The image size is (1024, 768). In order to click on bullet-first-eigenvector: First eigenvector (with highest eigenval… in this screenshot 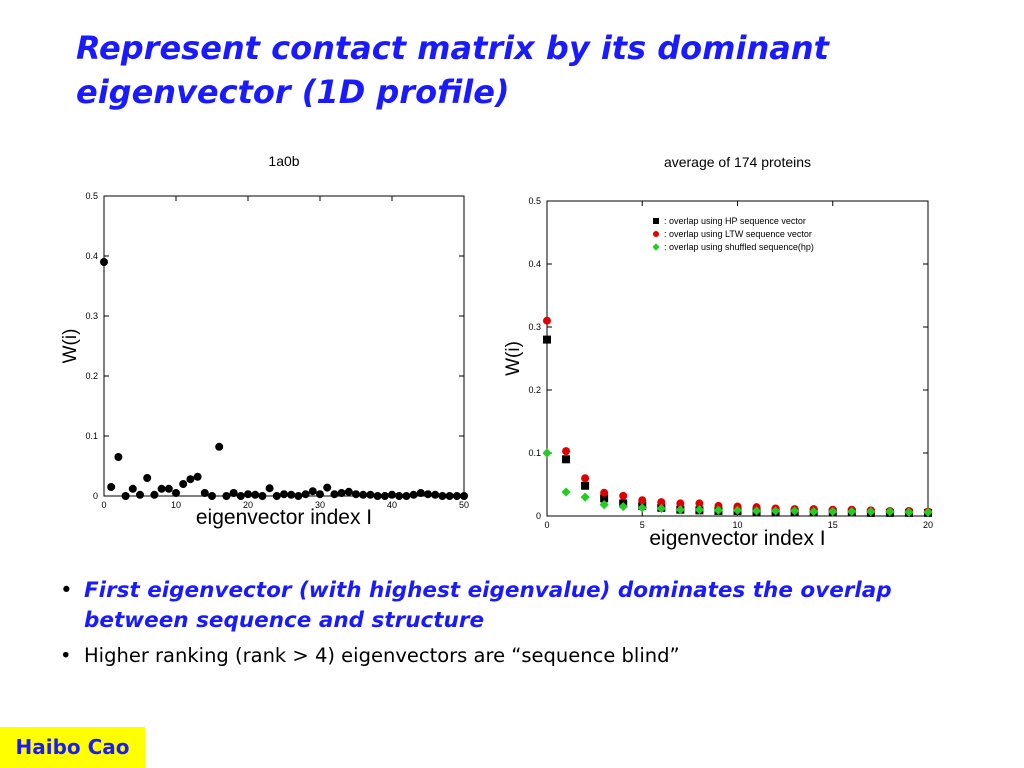, I will do `click(528, 606)`.